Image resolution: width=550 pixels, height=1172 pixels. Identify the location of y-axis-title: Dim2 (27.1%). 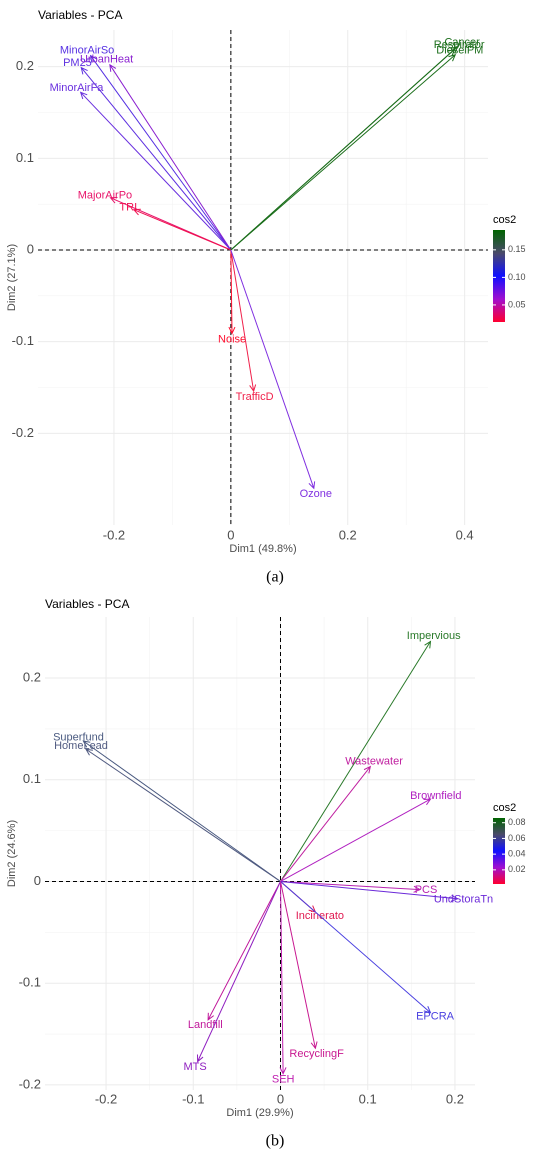
(12, 277).